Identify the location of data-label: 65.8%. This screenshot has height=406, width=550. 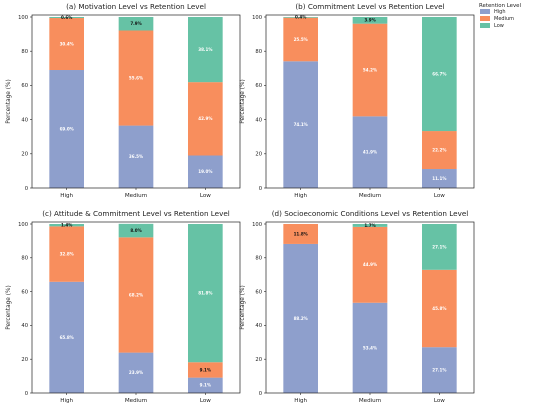
(67, 337).